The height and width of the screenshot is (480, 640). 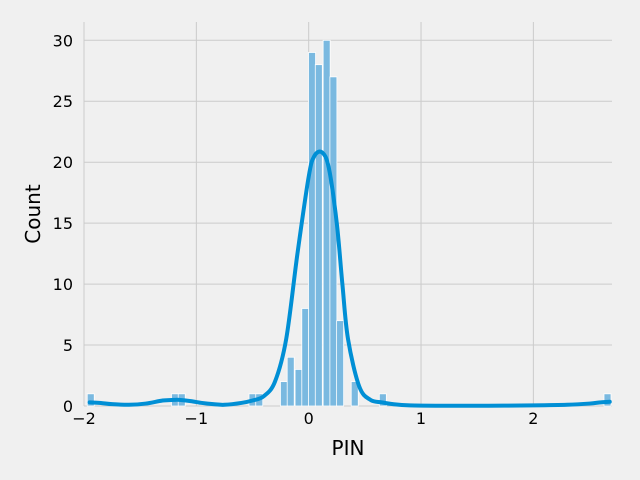 What do you see at coordinates (84, 418) in the screenshot?
I see `x-tick-label: −2` at bounding box center [84, 418].